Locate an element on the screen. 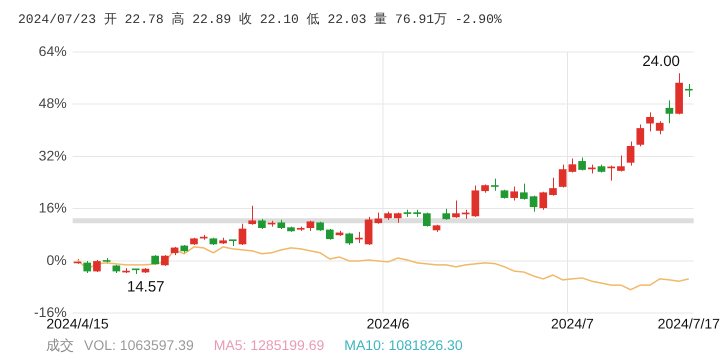 Image resolution: width=723 pixels, height=361 pixels. text: MA10: 1081826.30 is located at coordinates (403, 345).